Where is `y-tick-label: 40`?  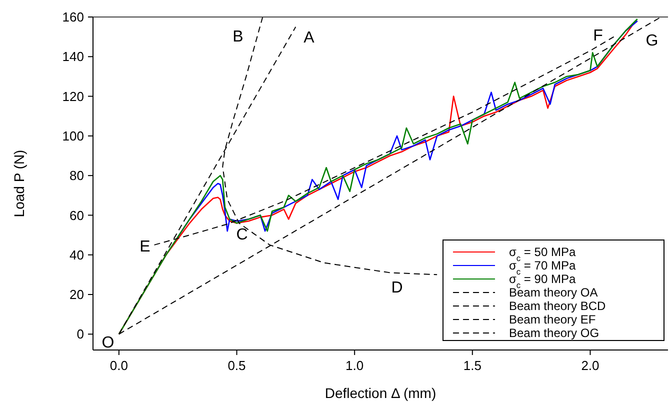
y-tick-label: 40 is located at coordinates (77, 254).